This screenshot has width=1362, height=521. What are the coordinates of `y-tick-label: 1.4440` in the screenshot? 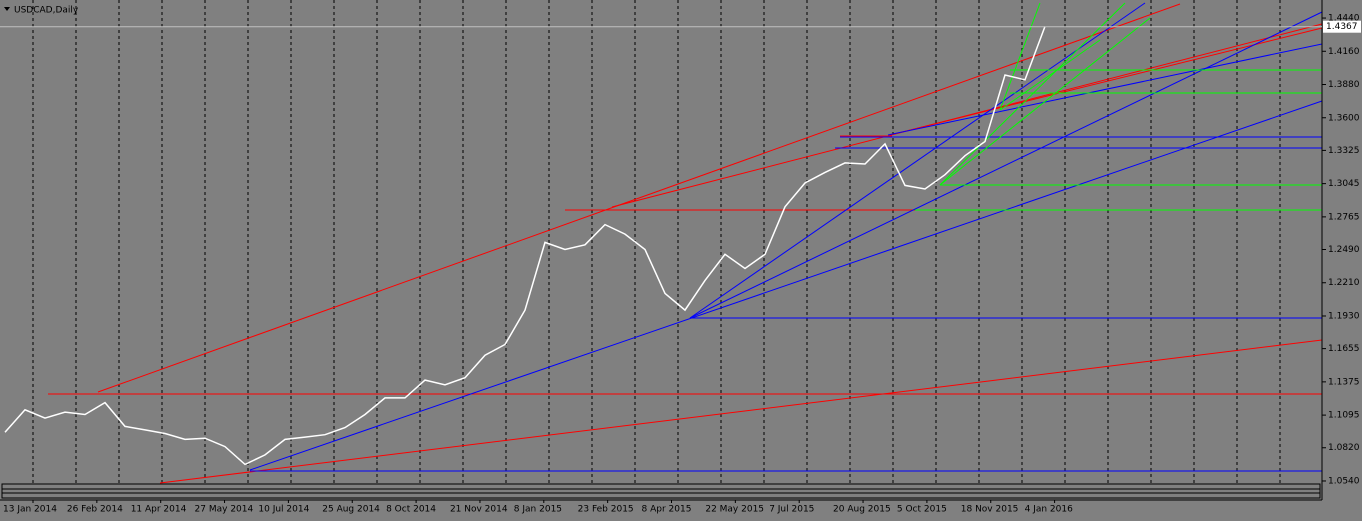 It's located at (1344, 19).